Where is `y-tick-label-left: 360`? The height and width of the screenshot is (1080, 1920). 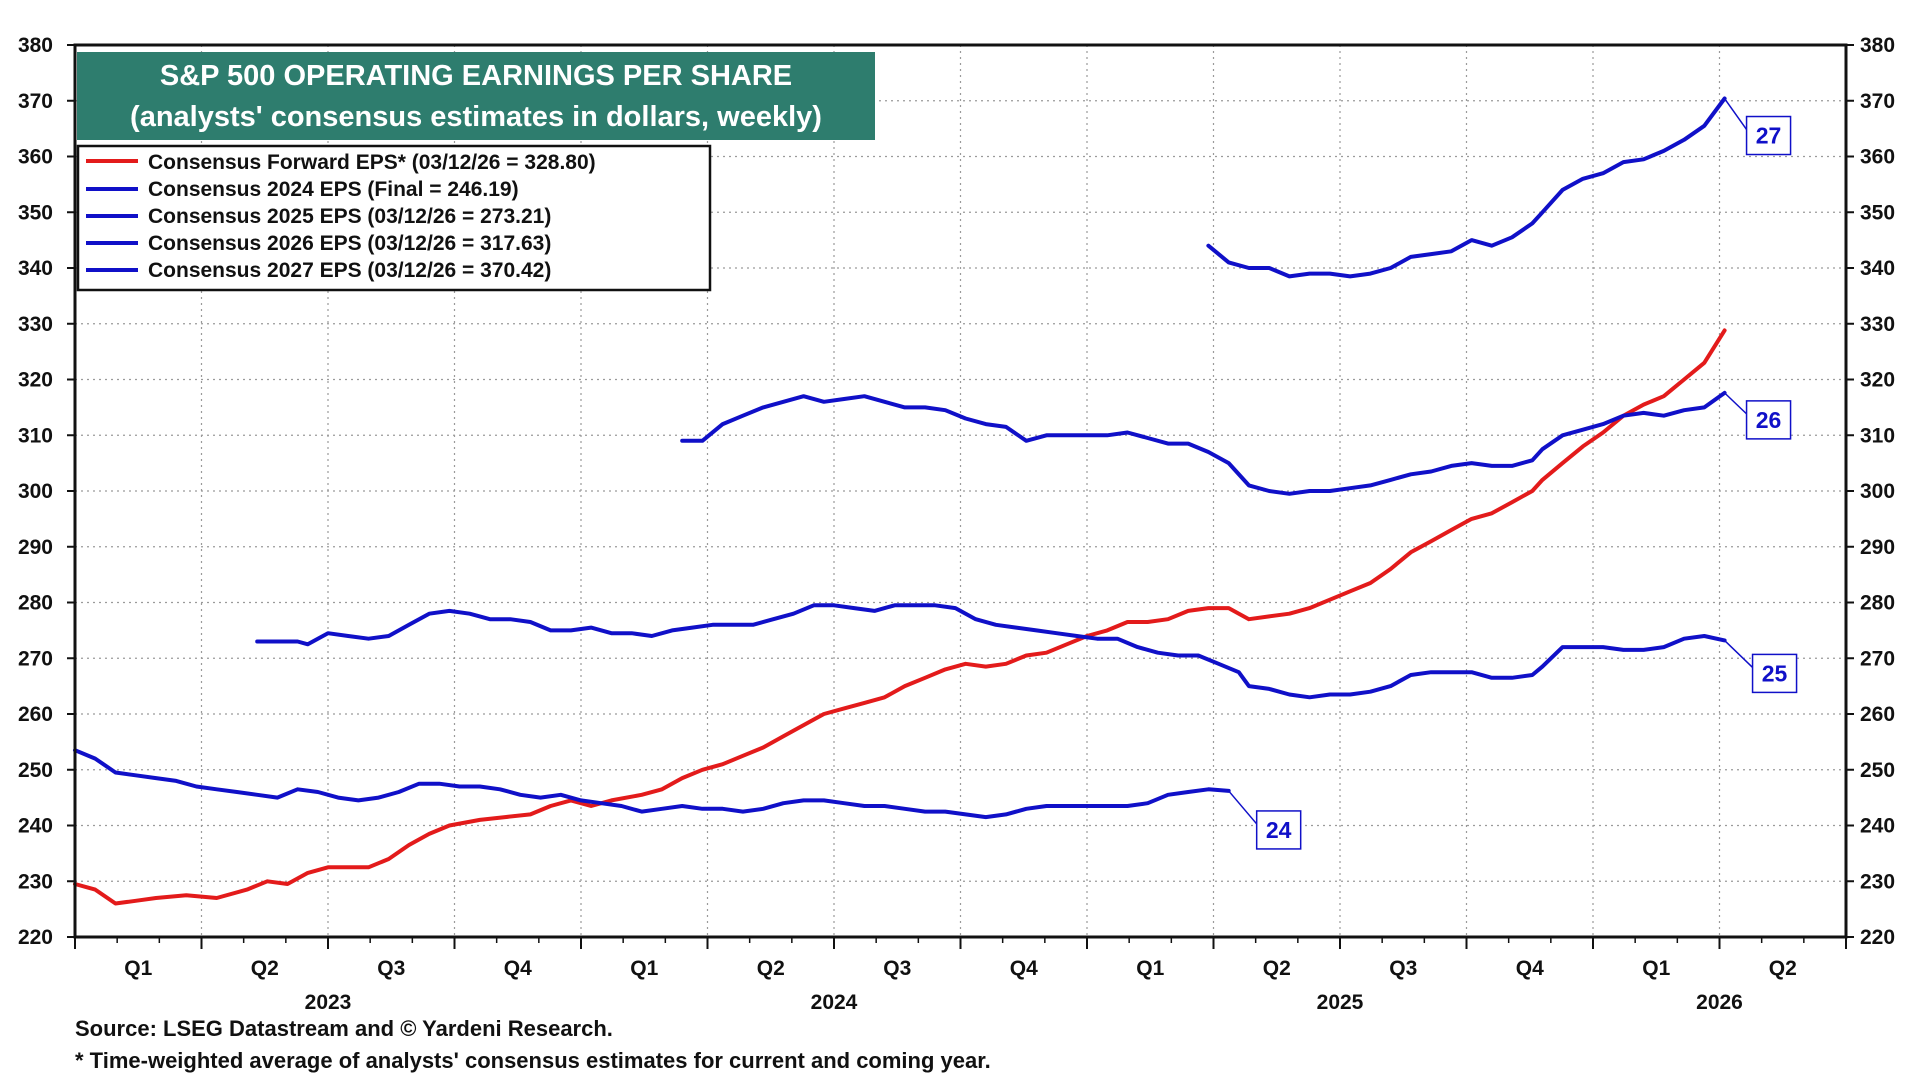 y-tick-label-left: 360 is located at coordinates (35, 157).